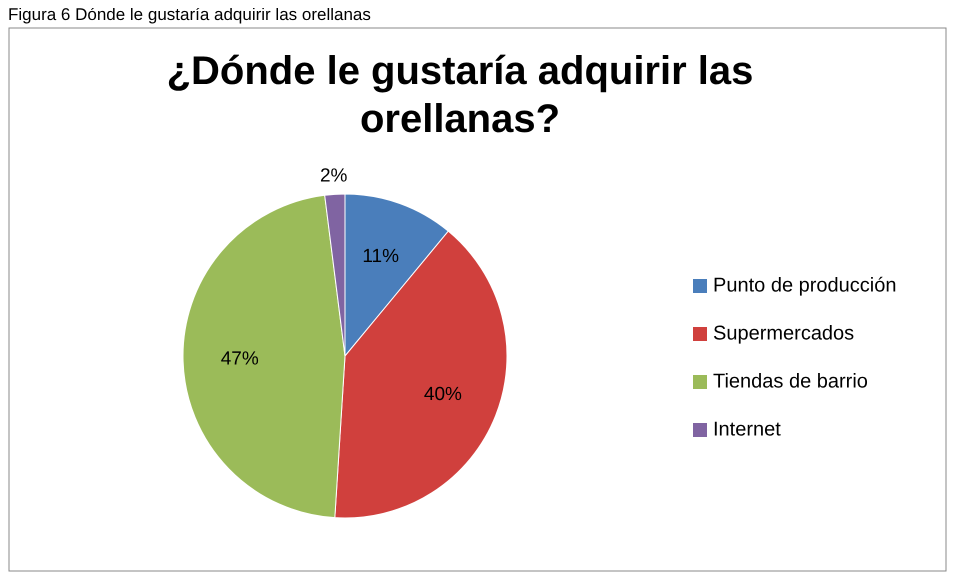 The image size is (955, 580). Describe the element at coordinates (804, 285) in the screenshot. I see `legend-label: Punto de producción` at that location.